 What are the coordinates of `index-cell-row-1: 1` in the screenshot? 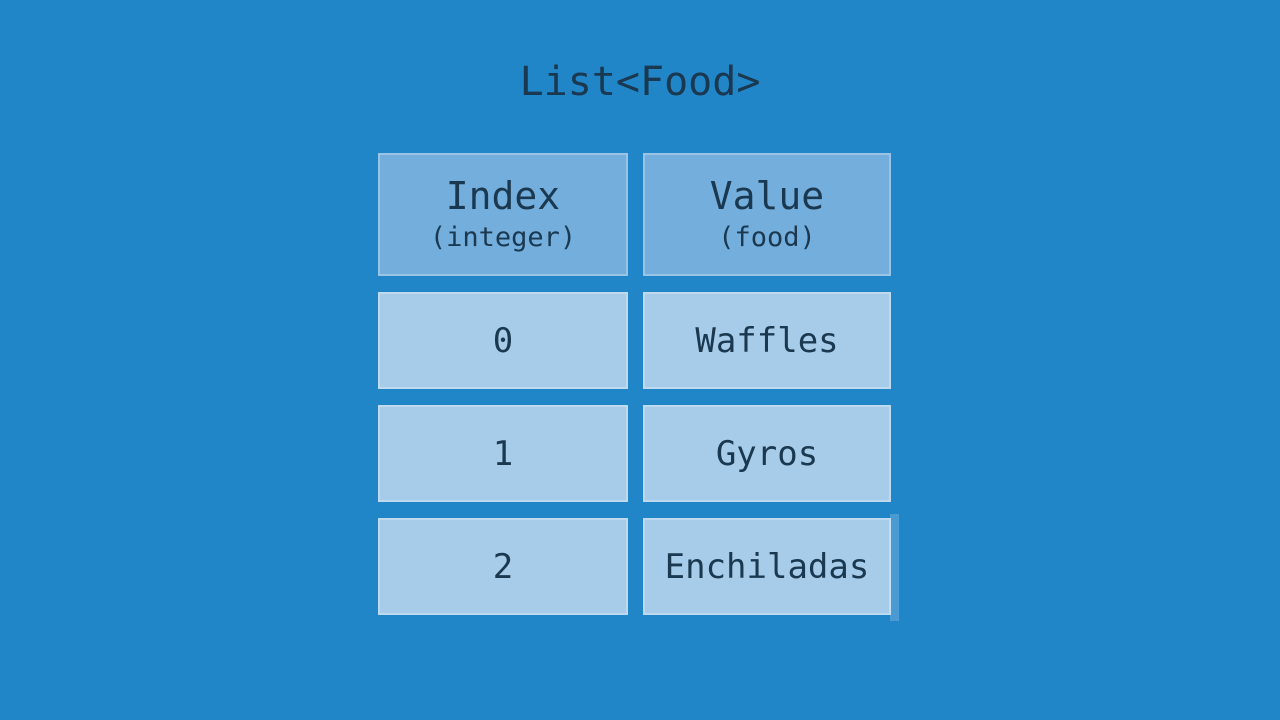 It's located at (503, 453).